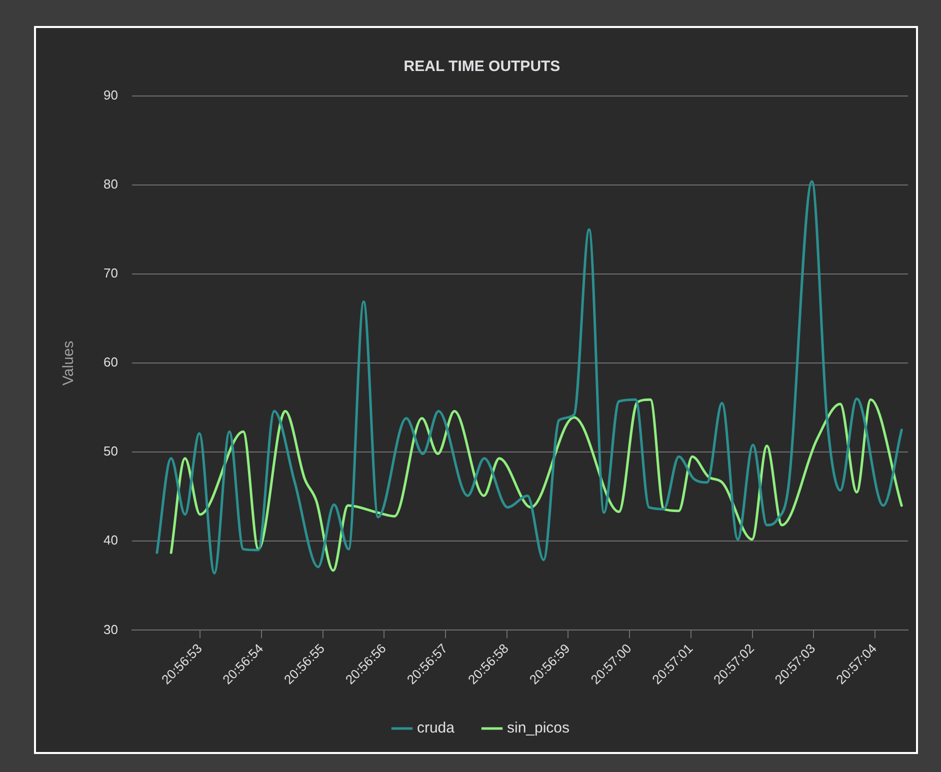  I want to click on legend-label: sin_picos, so click(538, 728).